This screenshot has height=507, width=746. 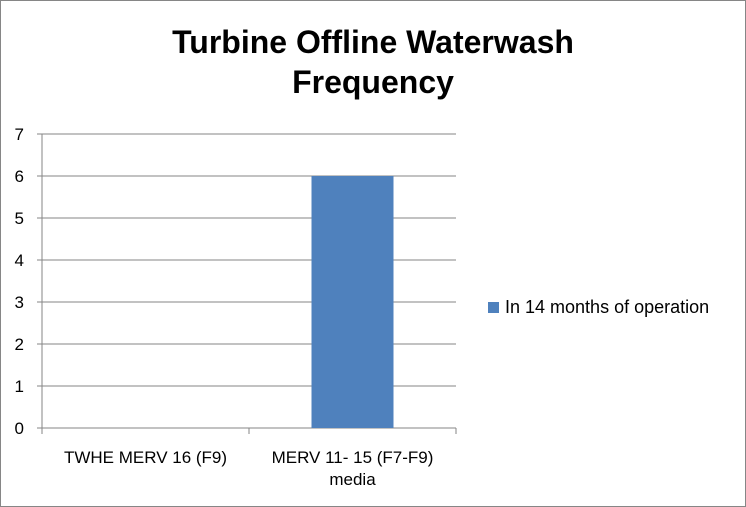 What do you see at coordinates (19, 218) in the screenshot?
I see `y-tick-label: 5` at bounding box center [19, 218].